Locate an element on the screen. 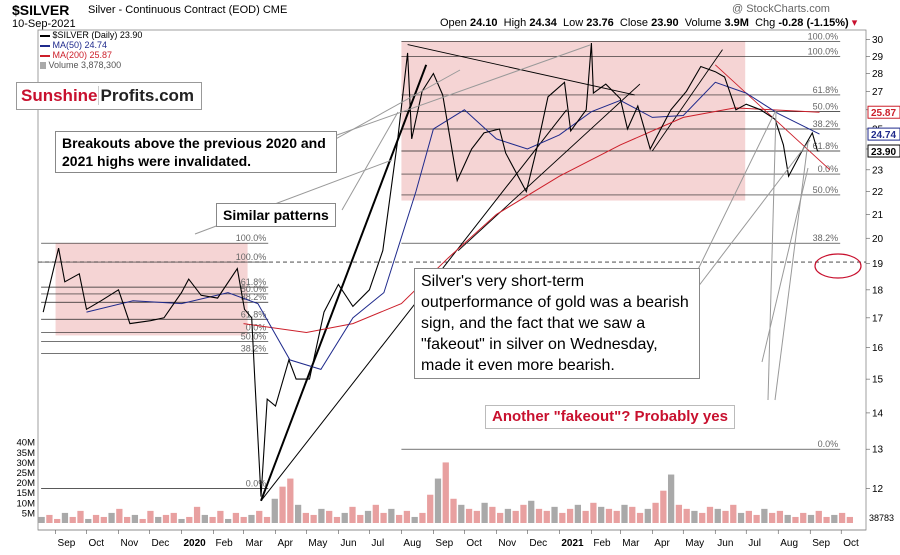 This screenshot has width=900, height=555. dropdown-caret-icon: ▾ is located at coordinates (854, 23).